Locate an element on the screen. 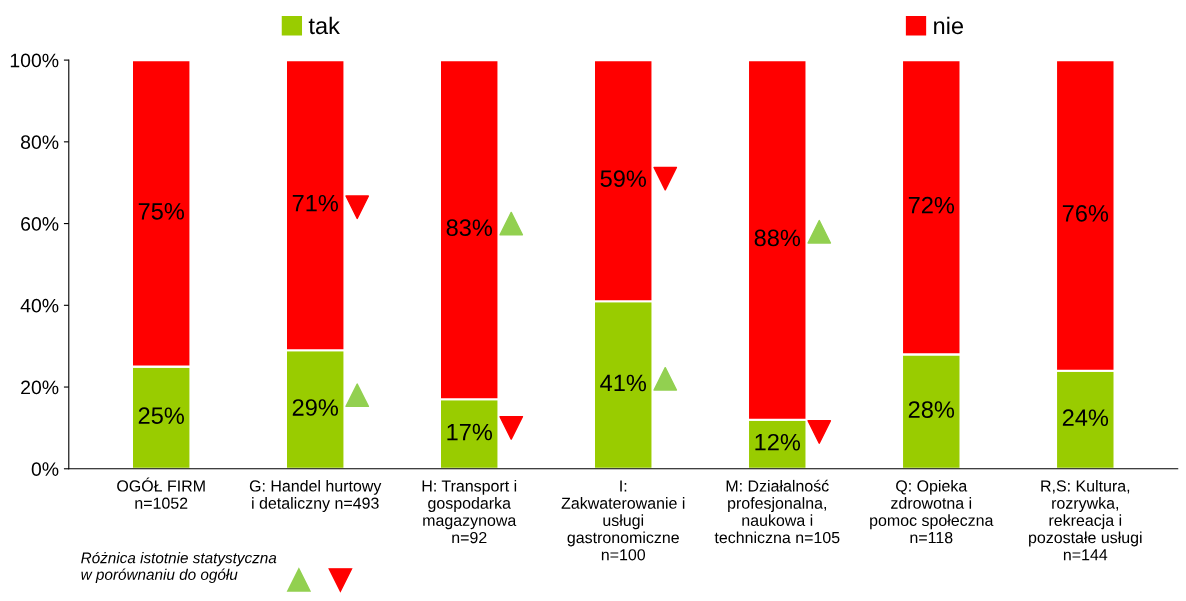  legend-label: tak is located at coordinates (324, 25).